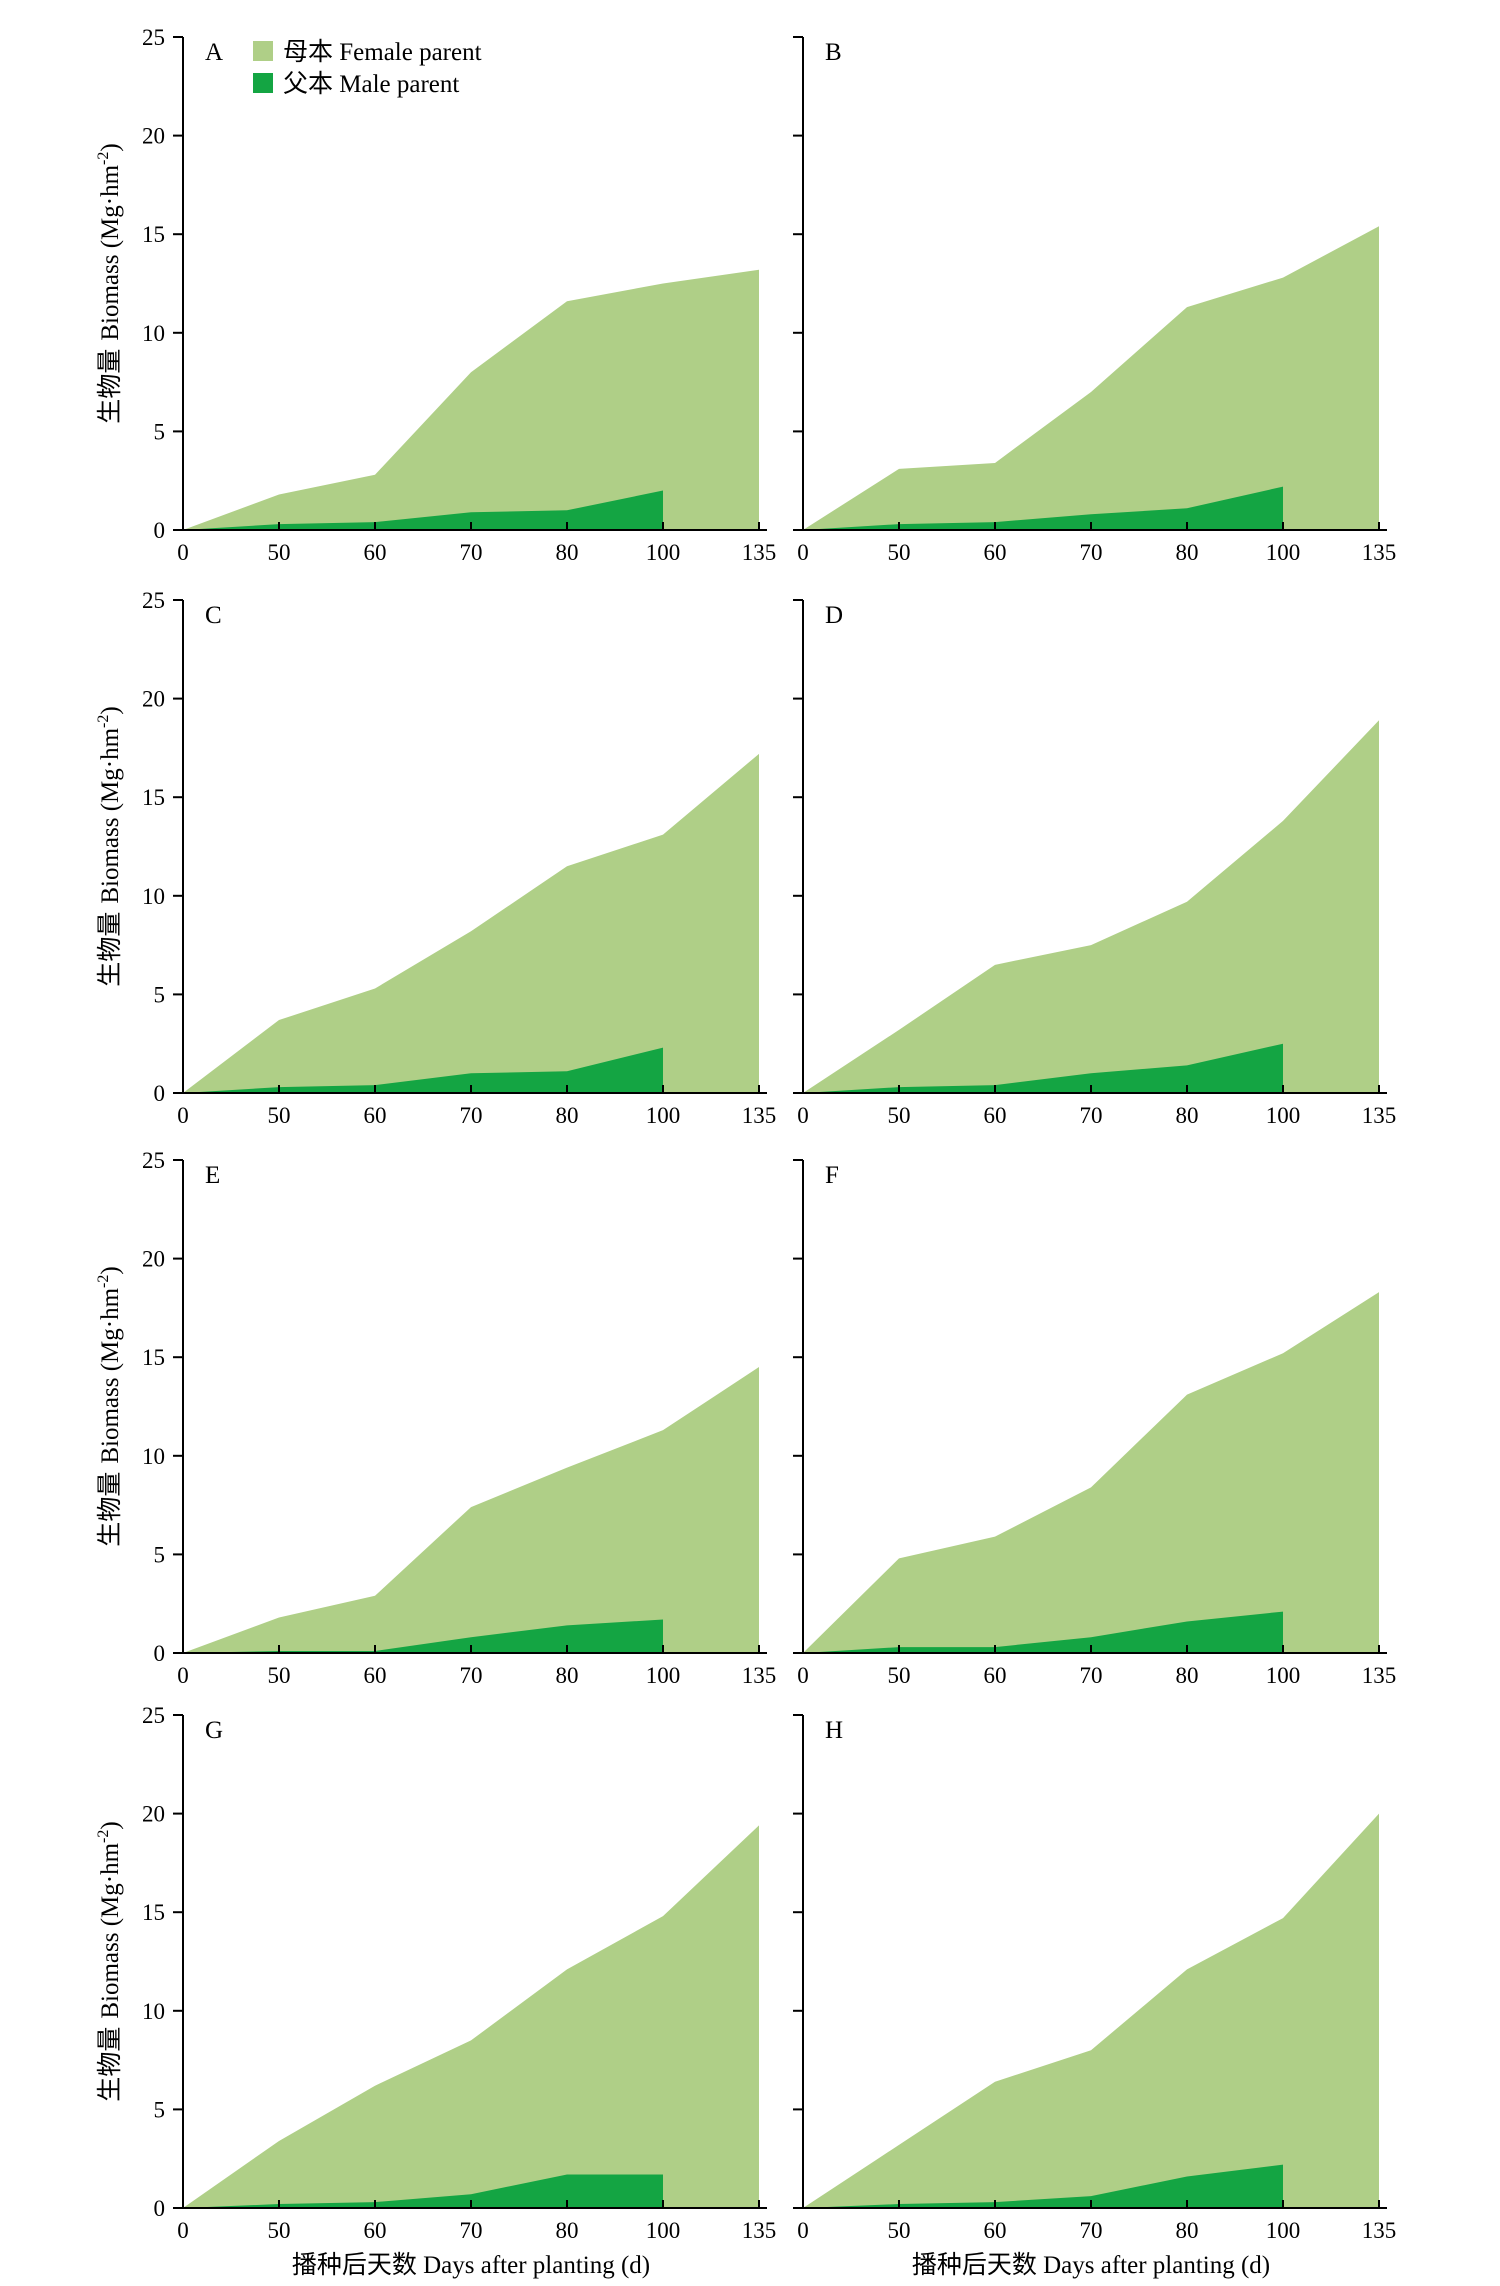  I want to click on legend-label-female: 母本 Female parent, so click(382, 52).